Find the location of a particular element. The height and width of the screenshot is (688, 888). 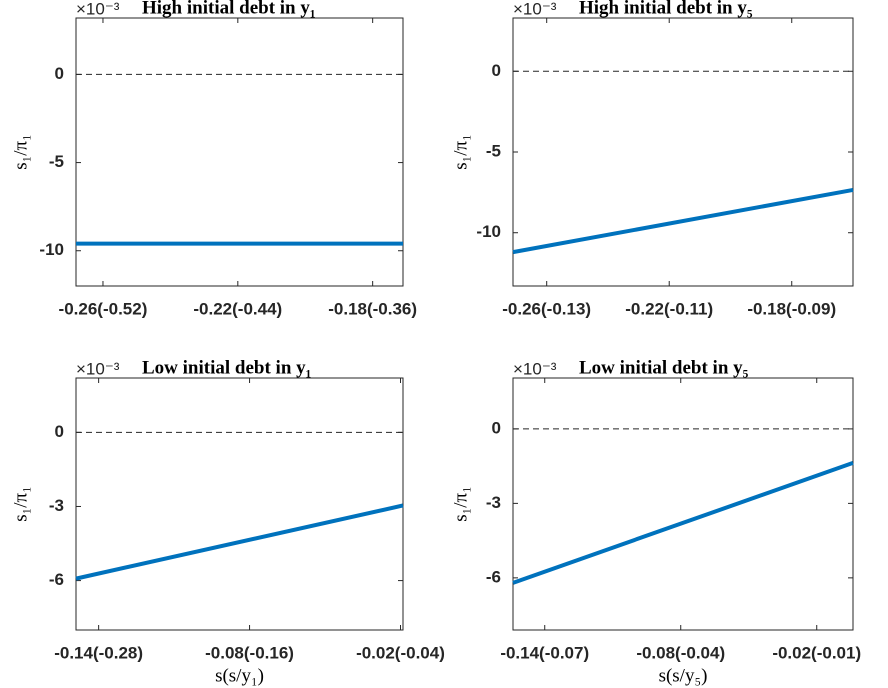

x-tick-label: -0.26(-0.52) is located at coordinates (103, 308).